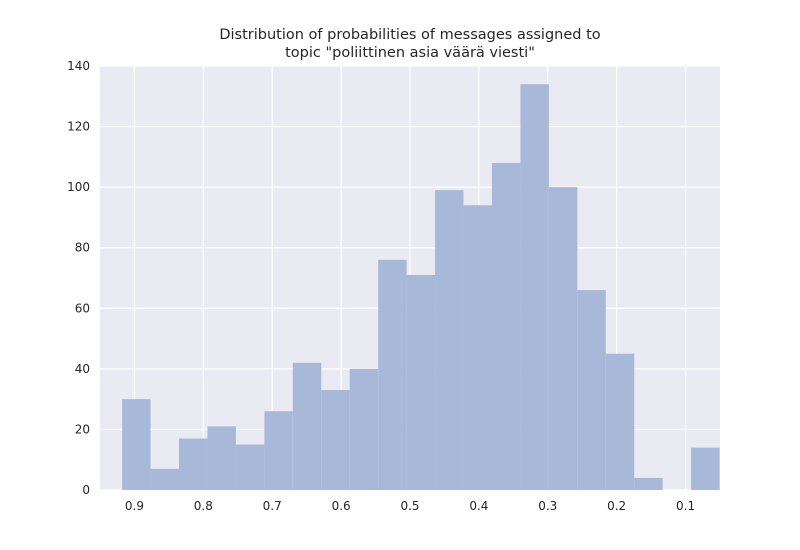  I want to click on x-tick-label: 0.2, so click(616, 506).